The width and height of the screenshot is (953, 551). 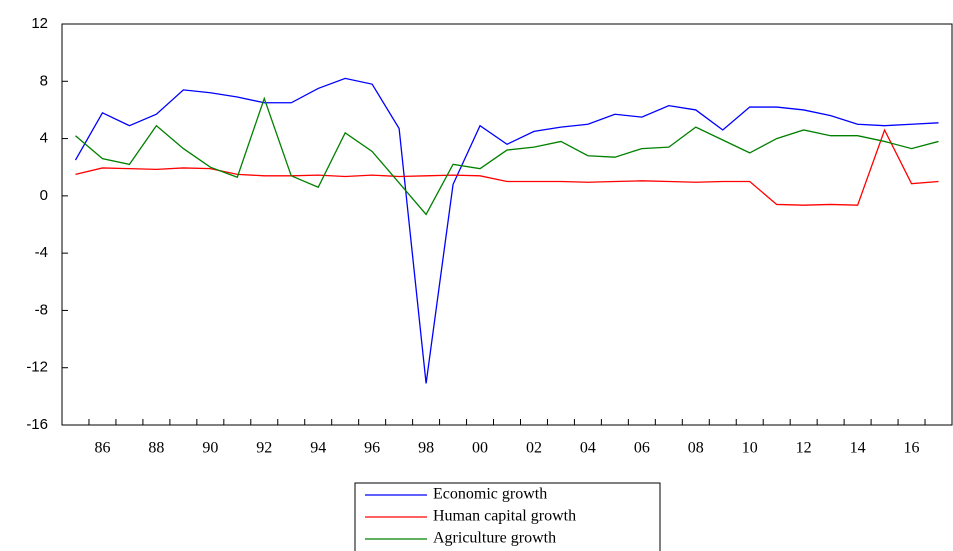 What do you see at coordinates (426, 448) in the screenshot?
I see `x-tick-label: 98` at bounding box center [426, 448].